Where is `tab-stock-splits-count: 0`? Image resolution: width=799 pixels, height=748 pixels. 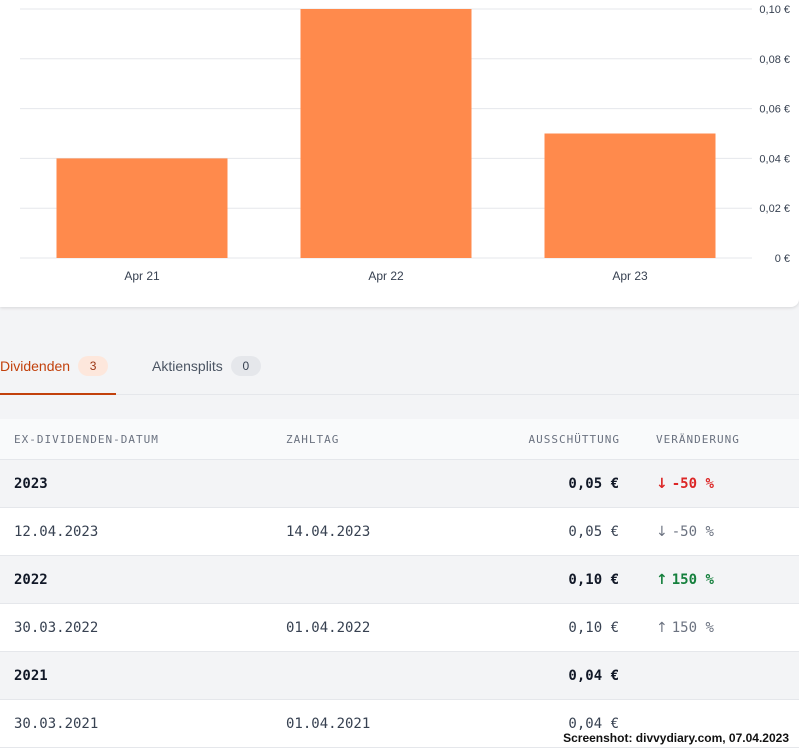
tab-stock-splits-count: 0 is located at coordinates (245, 366).